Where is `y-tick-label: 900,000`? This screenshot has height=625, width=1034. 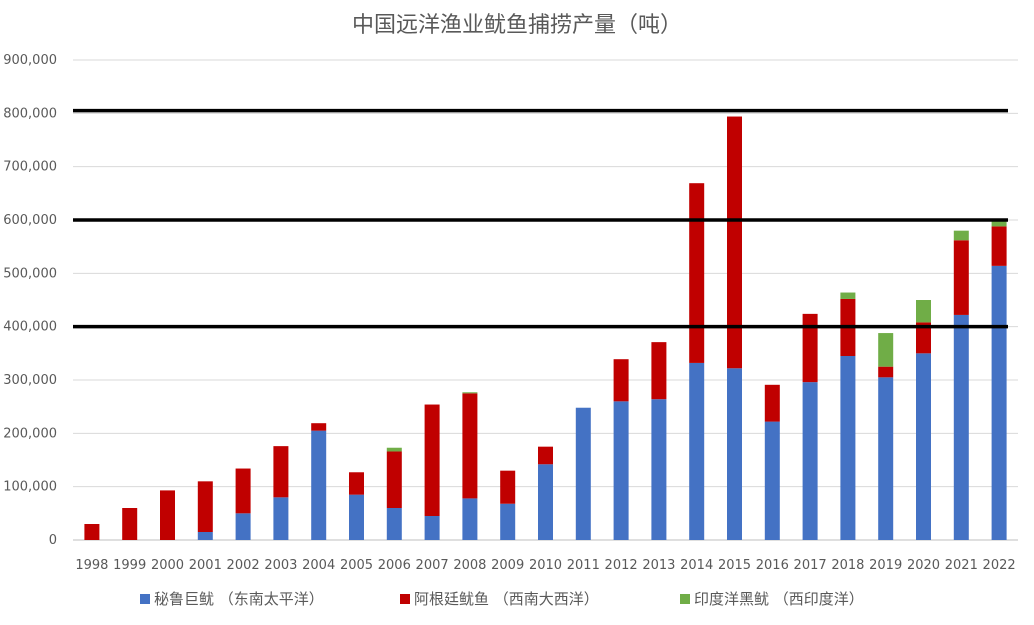
y-tick-label: 900,000 is located at coordinates (30, 60).